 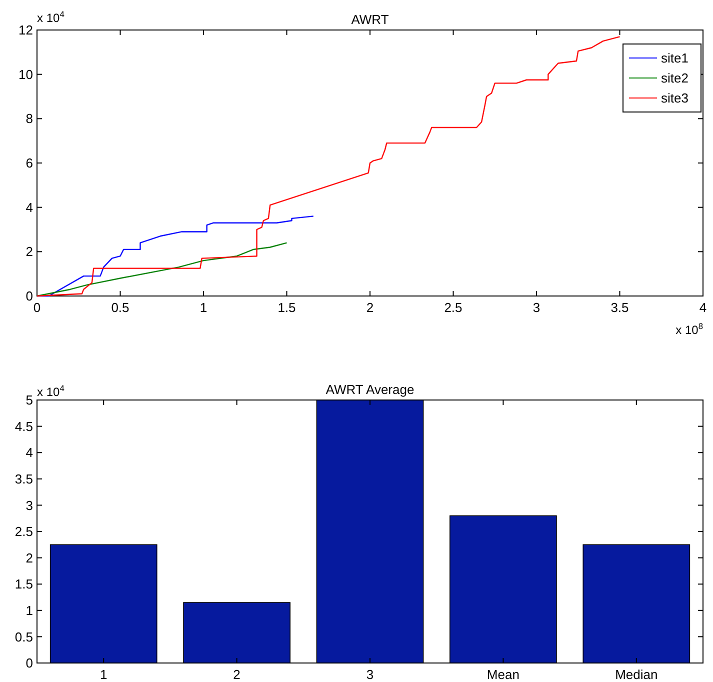 I want to click on x-tick-label: 2.5, so click(x=453, y=307).